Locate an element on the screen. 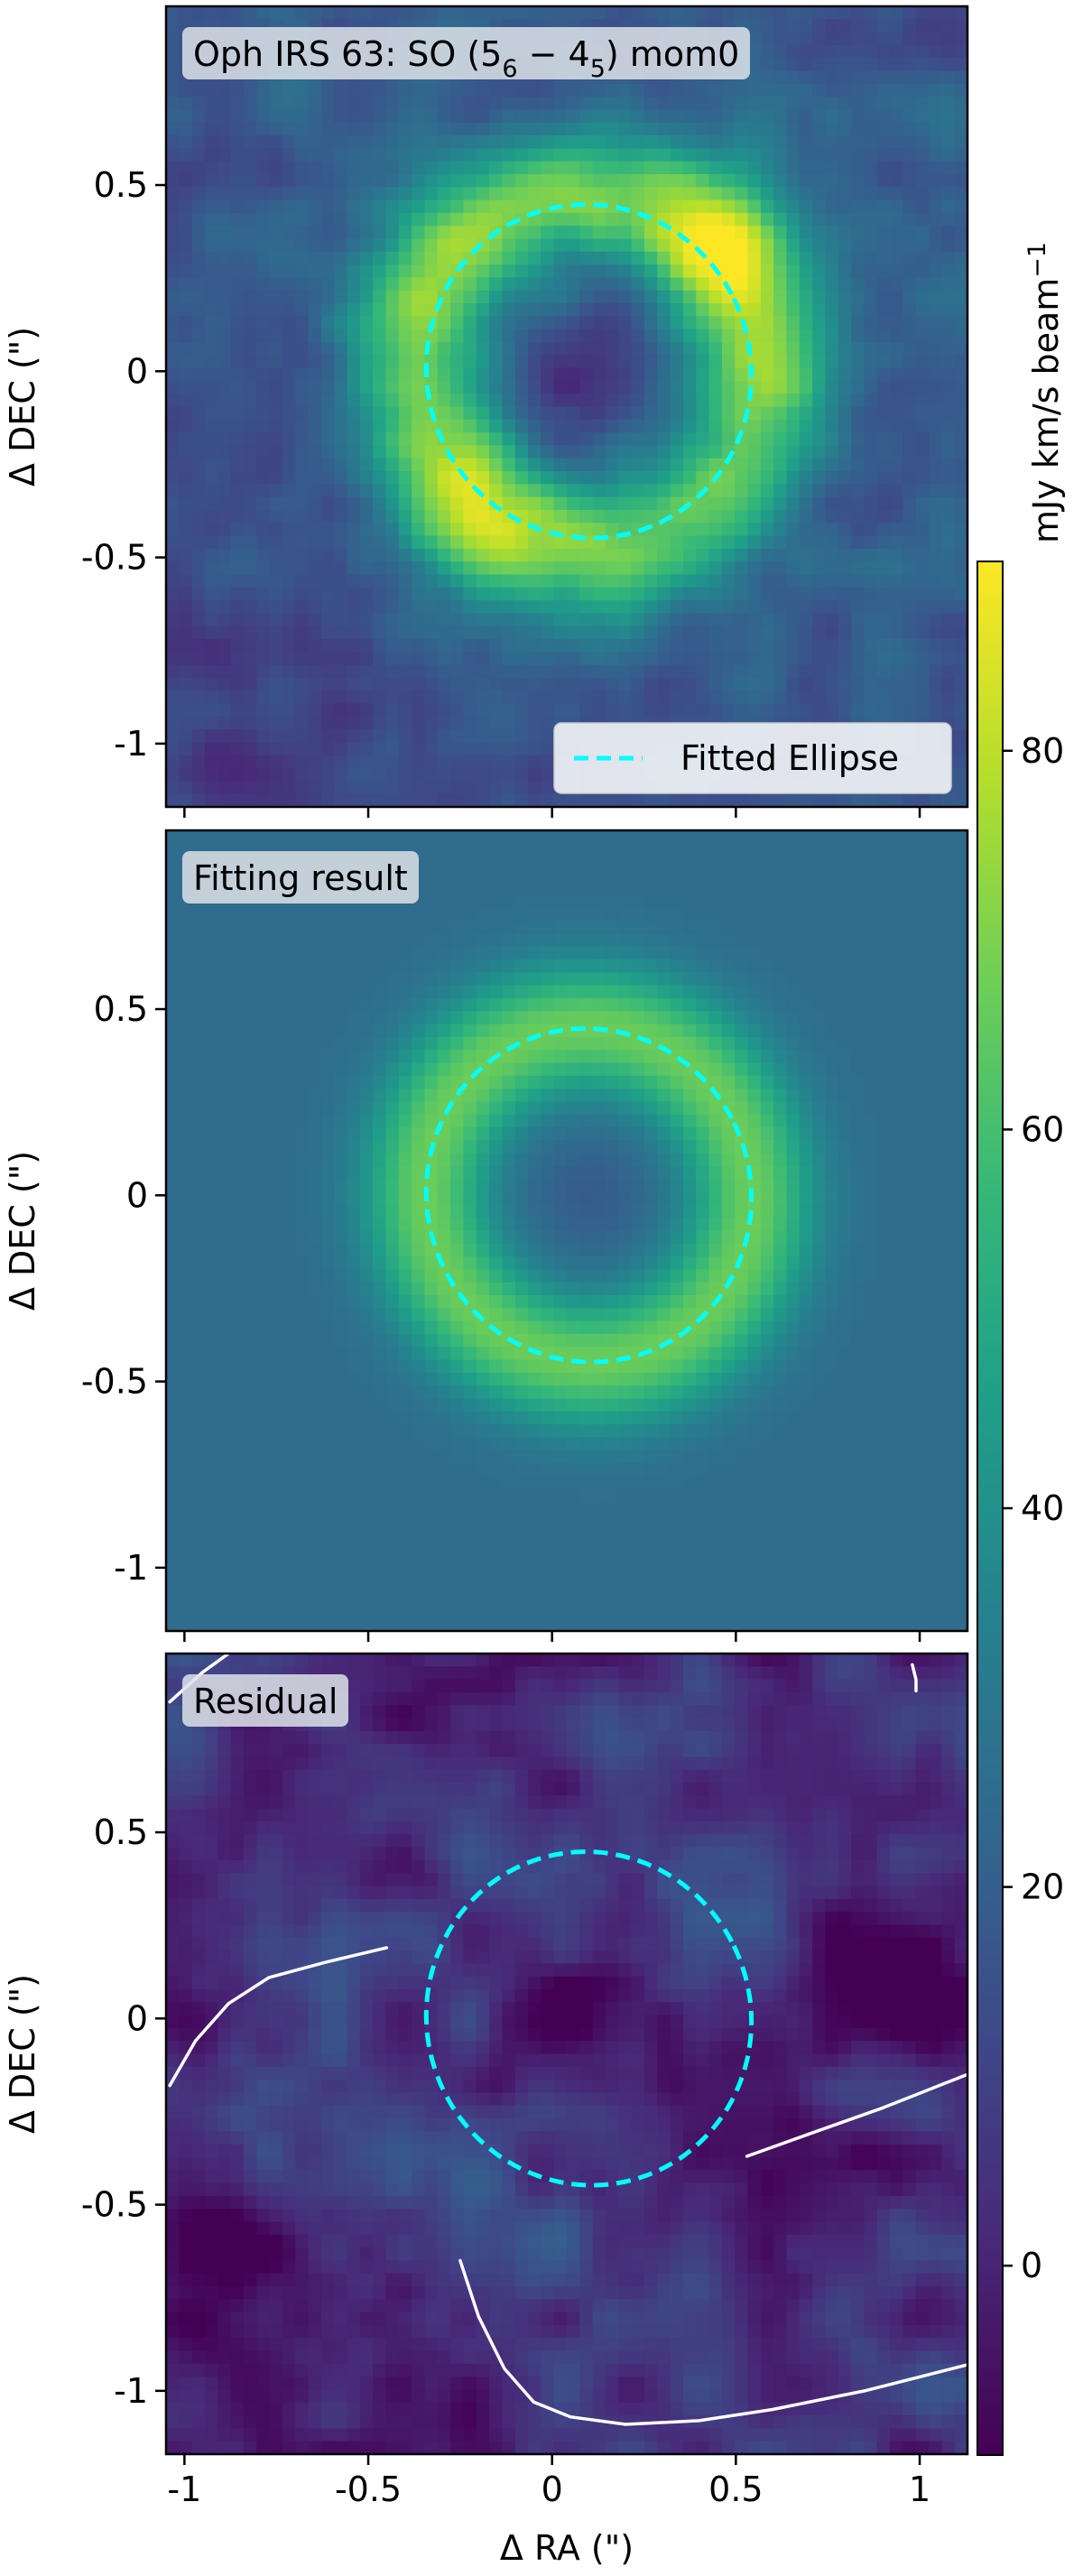 The image size is (1083, 2576). x-tick-label: 1 is located at coordinates (919, 2489).